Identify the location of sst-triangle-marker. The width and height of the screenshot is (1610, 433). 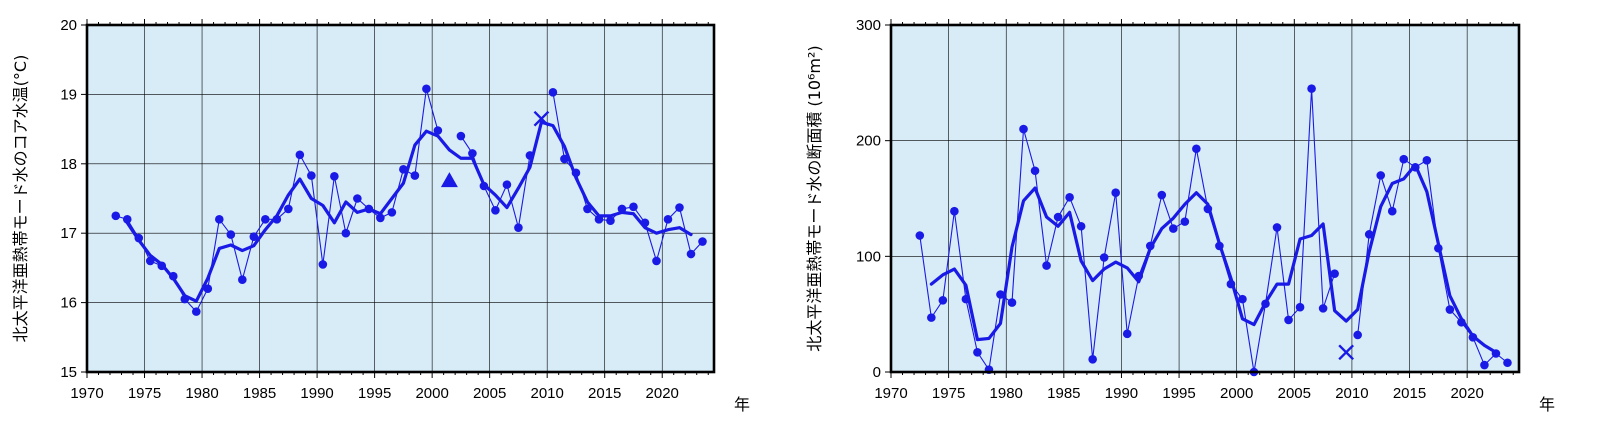
(449, 180).